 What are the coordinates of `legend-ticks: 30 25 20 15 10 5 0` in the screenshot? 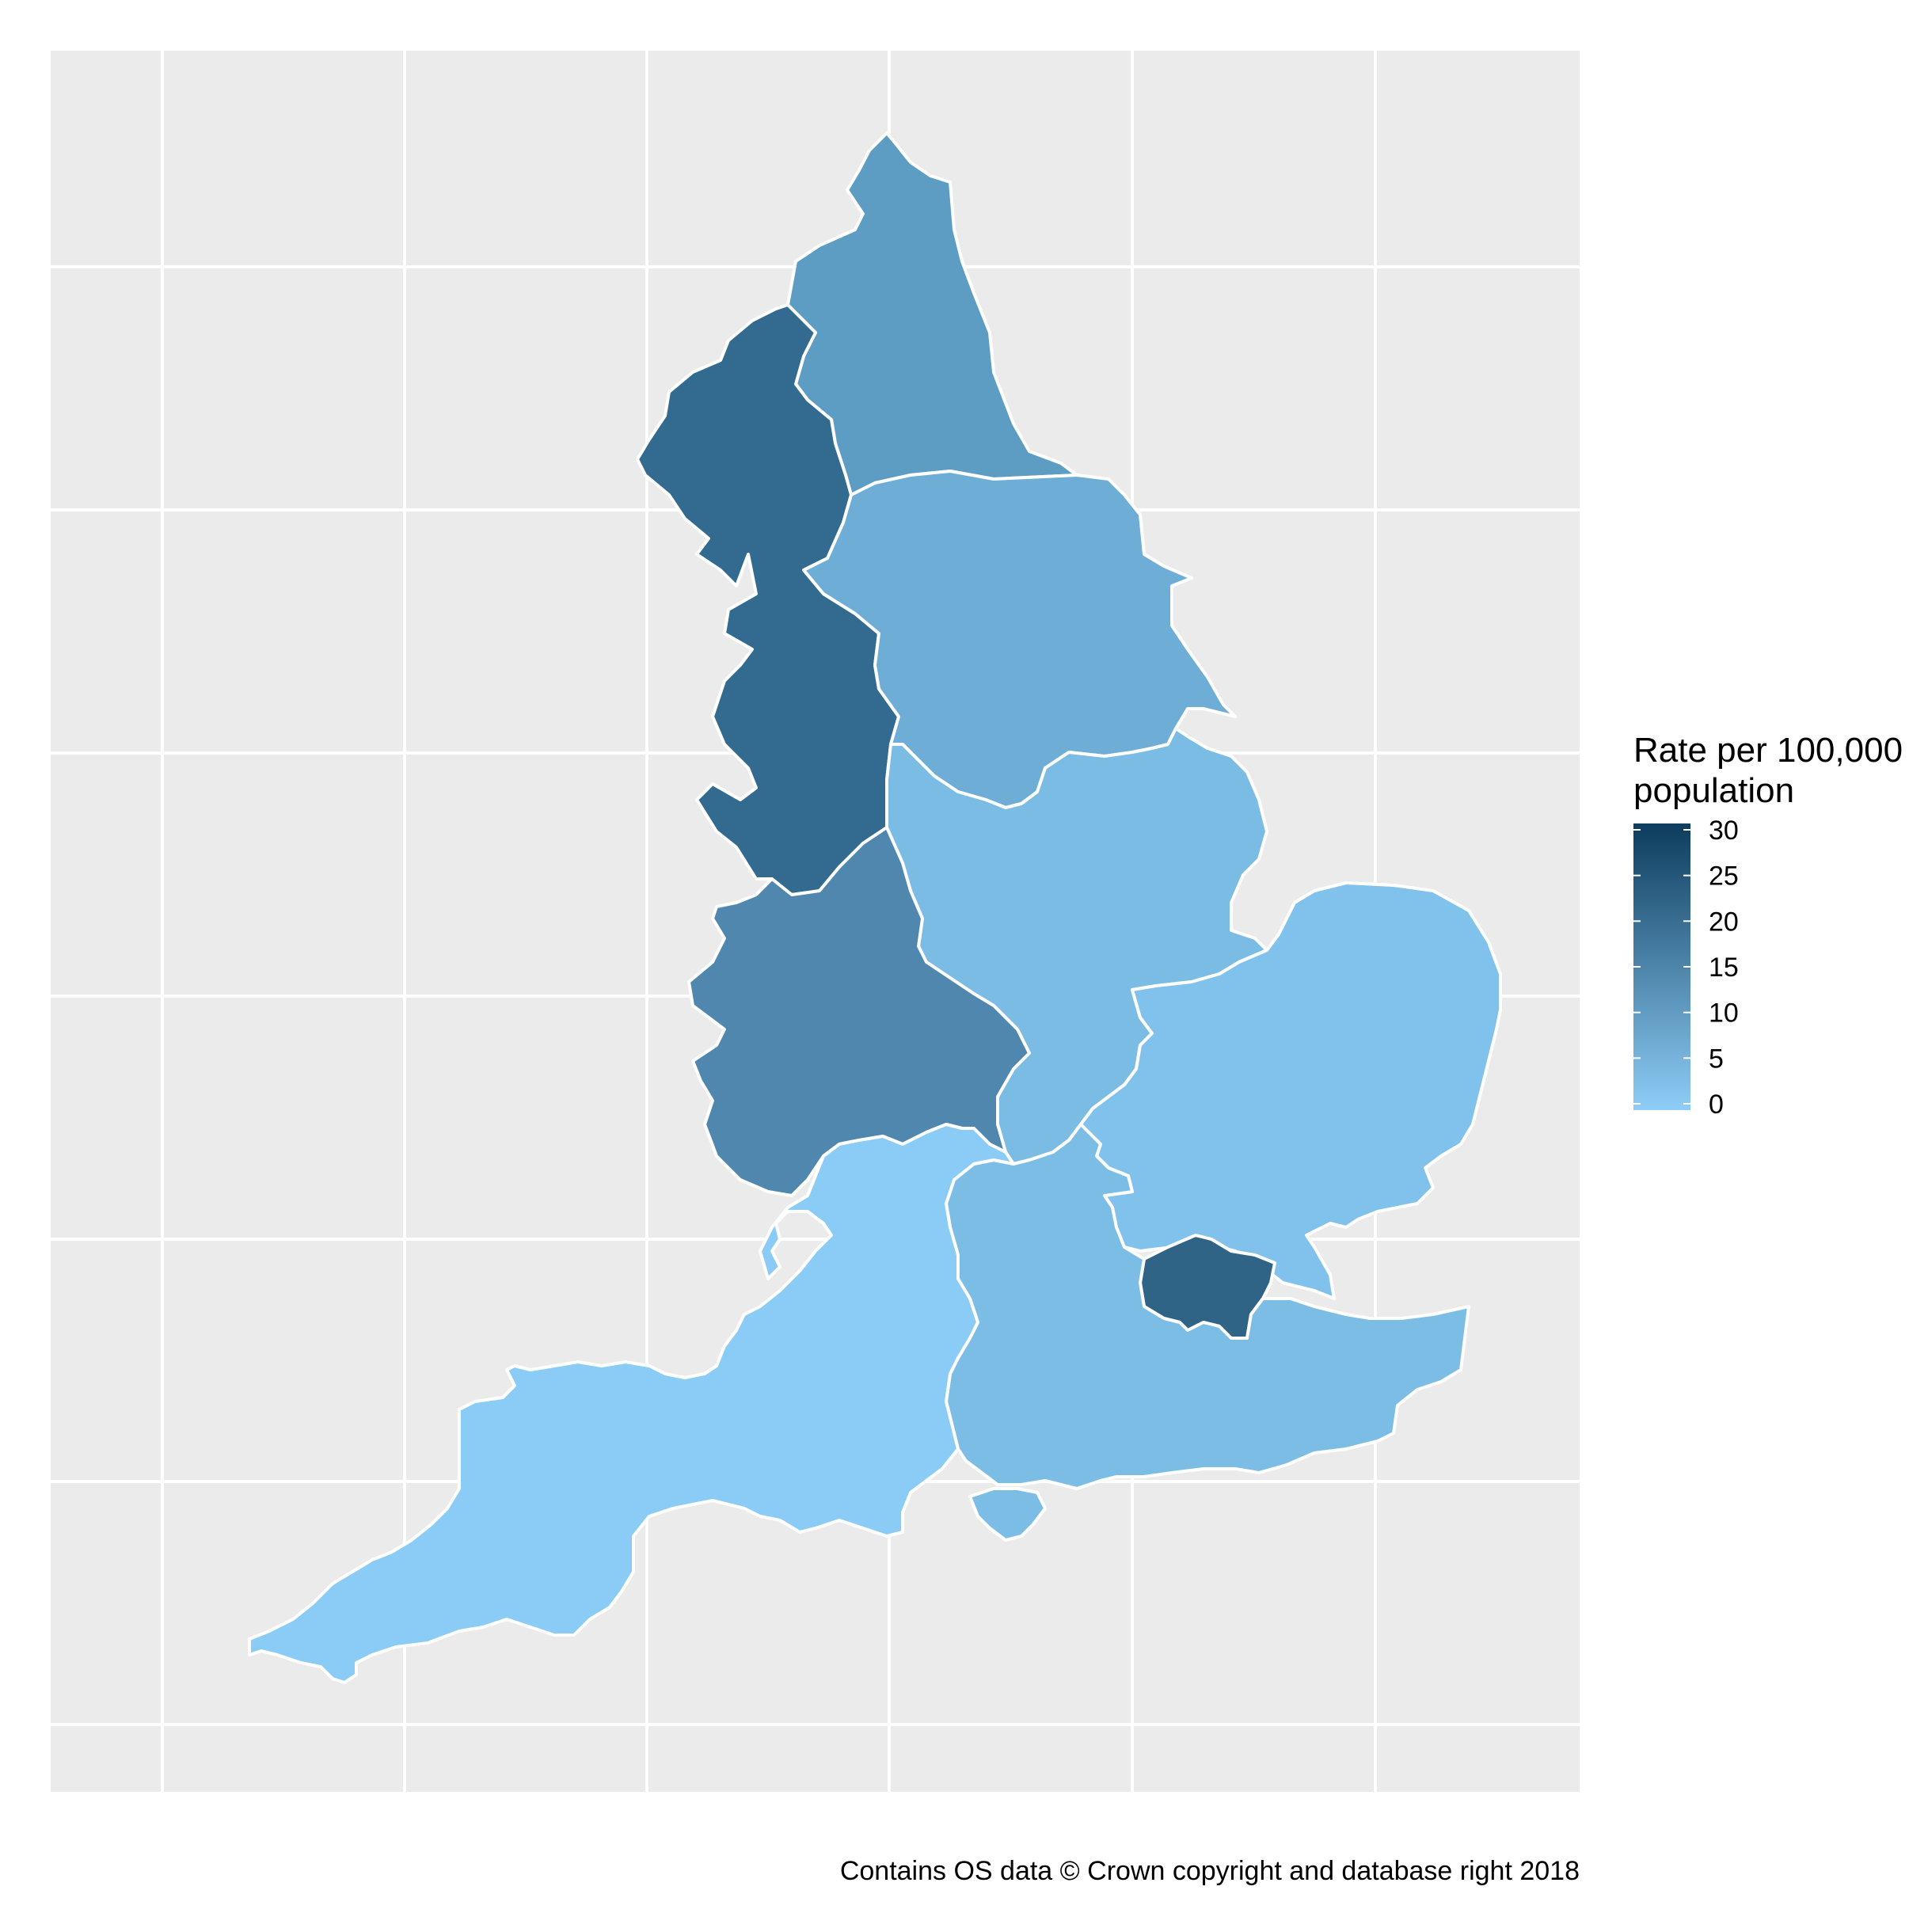 It's located at (1686, 968).